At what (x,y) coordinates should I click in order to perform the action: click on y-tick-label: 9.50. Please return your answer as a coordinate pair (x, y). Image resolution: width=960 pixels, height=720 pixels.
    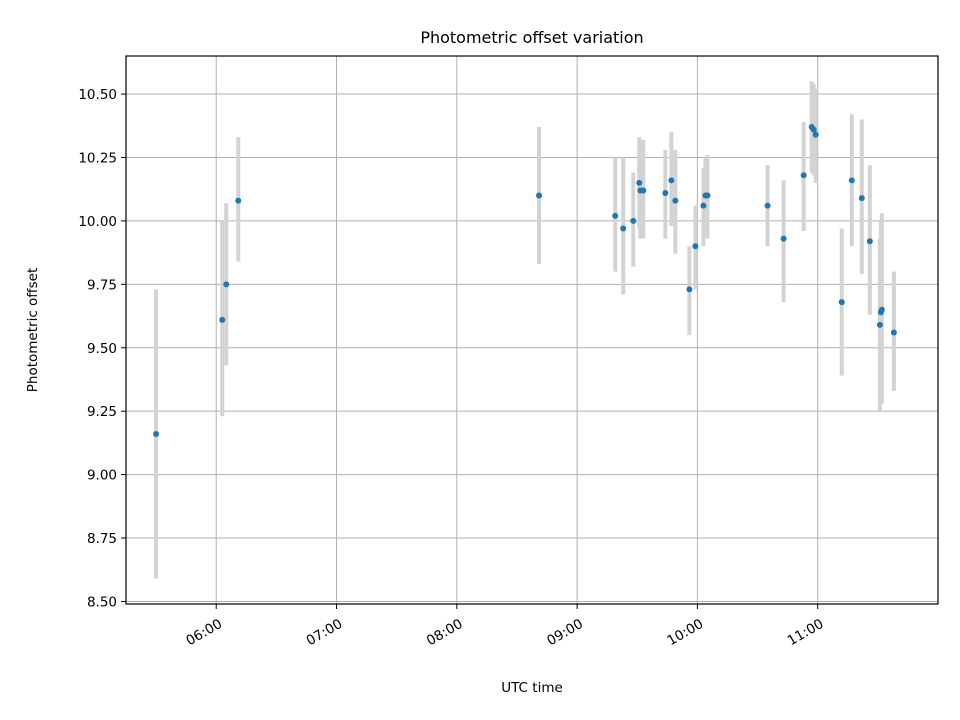
    Looking at the image, I should click on (102, 349).